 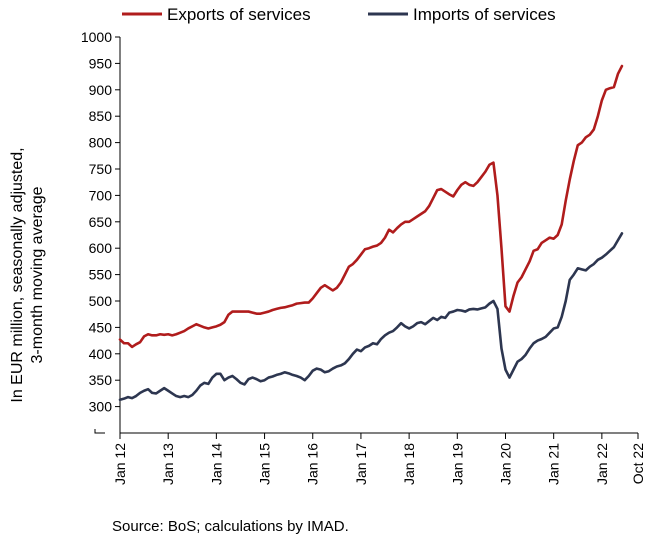 What do you see at coordinates (638, 463) in the screenshot?
I see `x-tick-label: Oct 22` at bounding box center [638, 463].